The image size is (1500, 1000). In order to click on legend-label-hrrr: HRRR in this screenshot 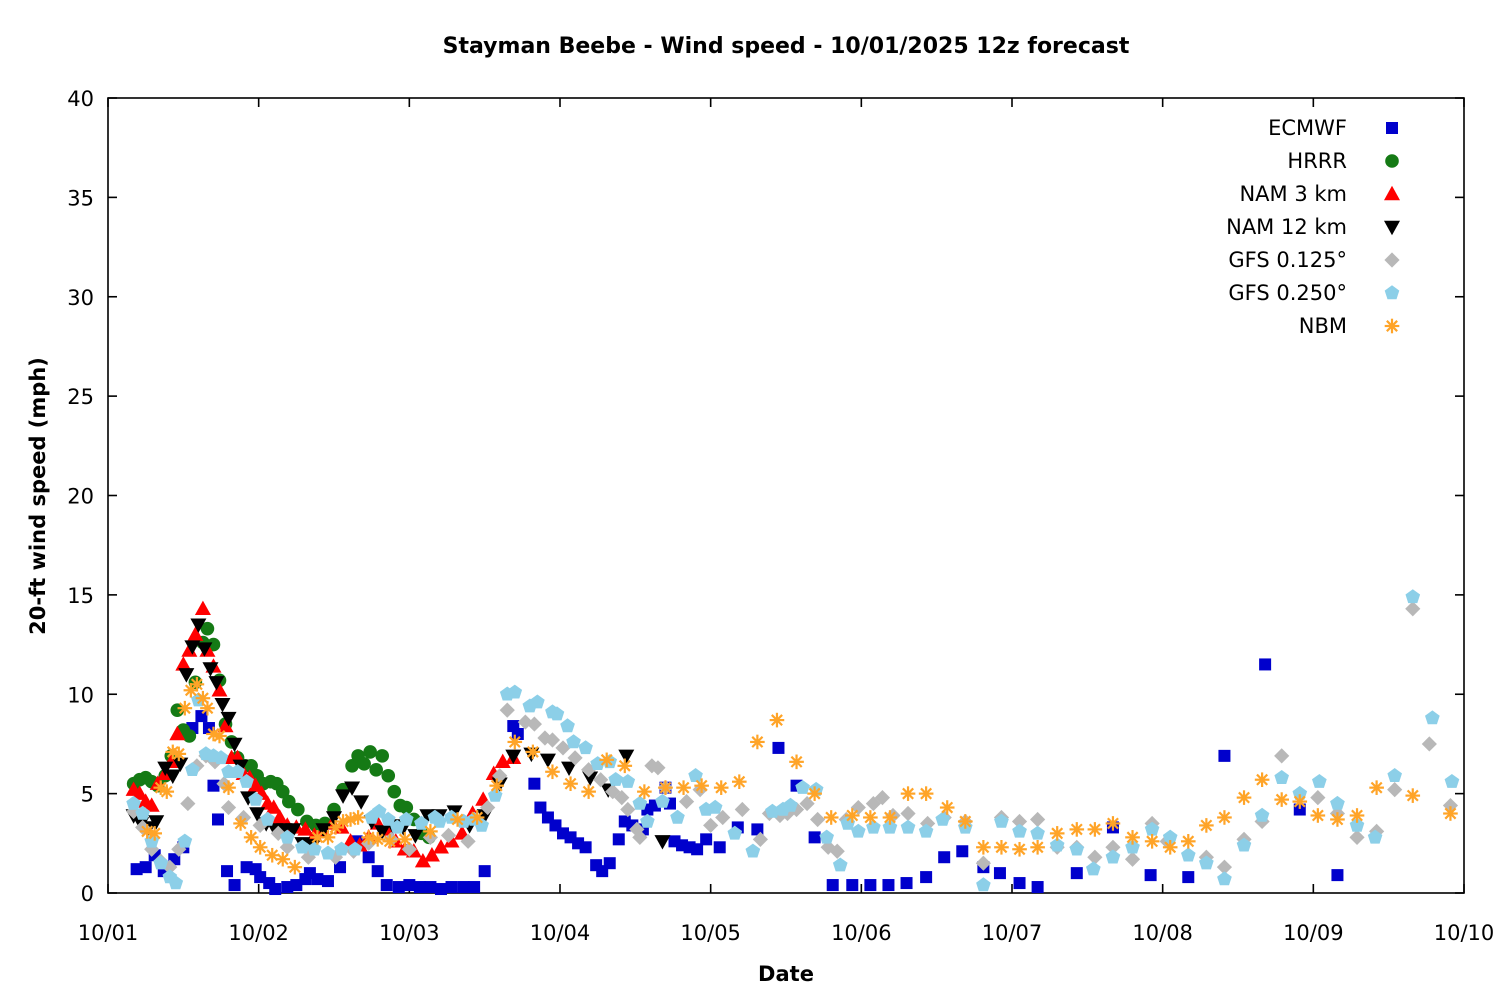, I will do `click(1317, 160)`.